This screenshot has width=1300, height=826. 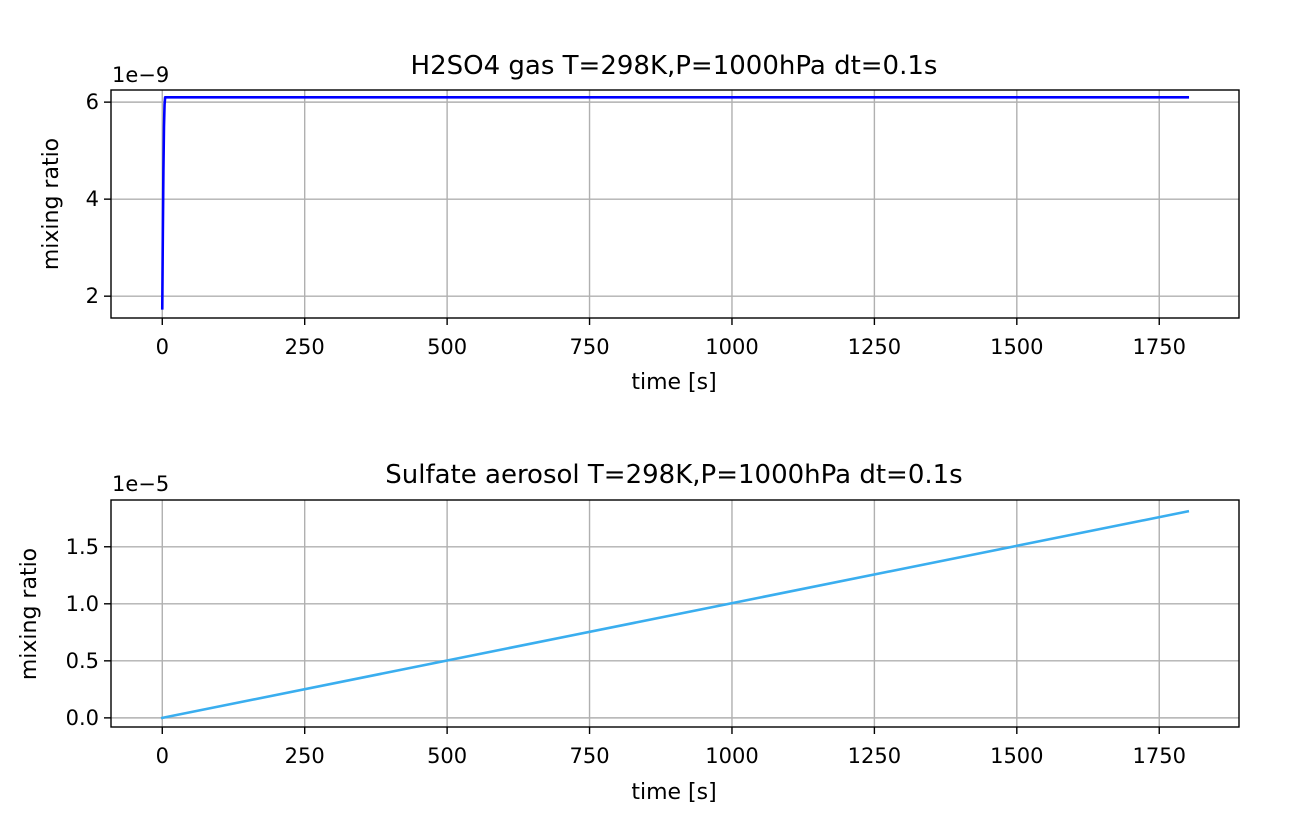 I want to click on y-tick-label: 6, so click(x=92, y=102).